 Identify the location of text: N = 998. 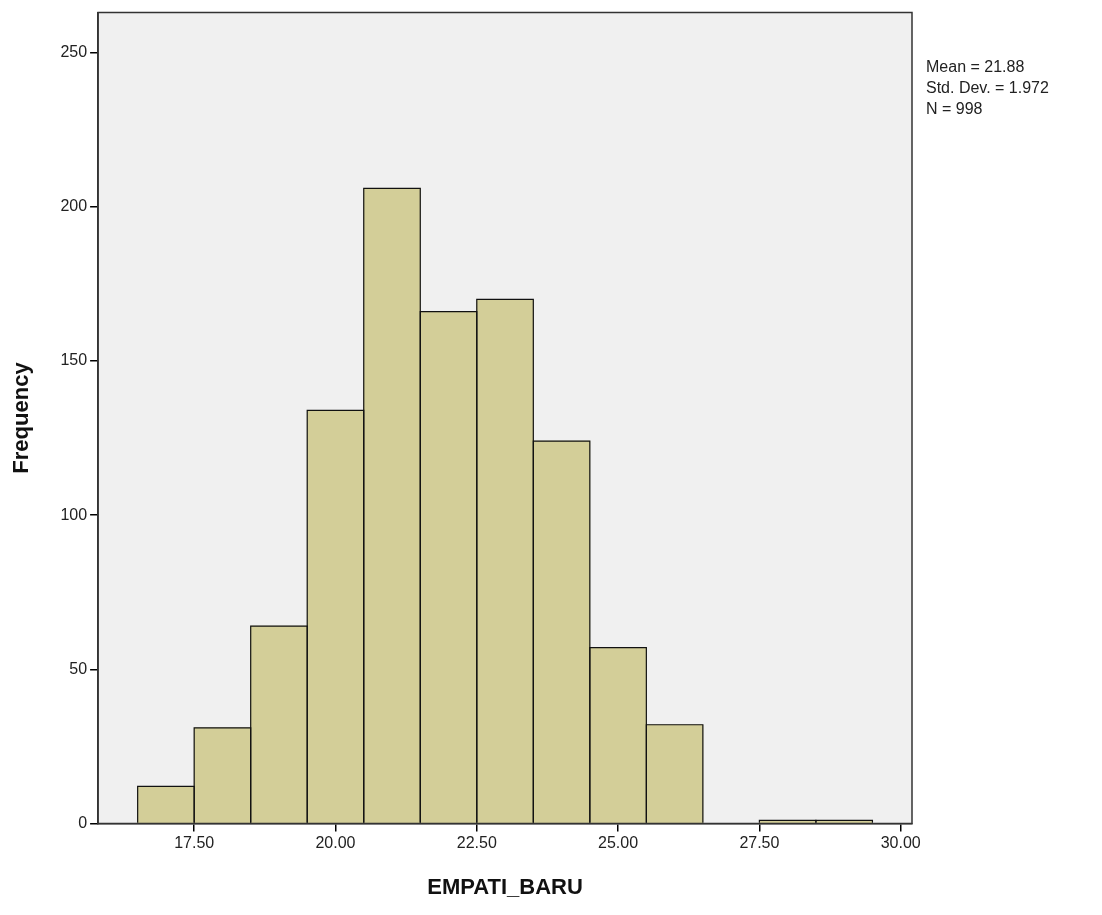
(954, 109).